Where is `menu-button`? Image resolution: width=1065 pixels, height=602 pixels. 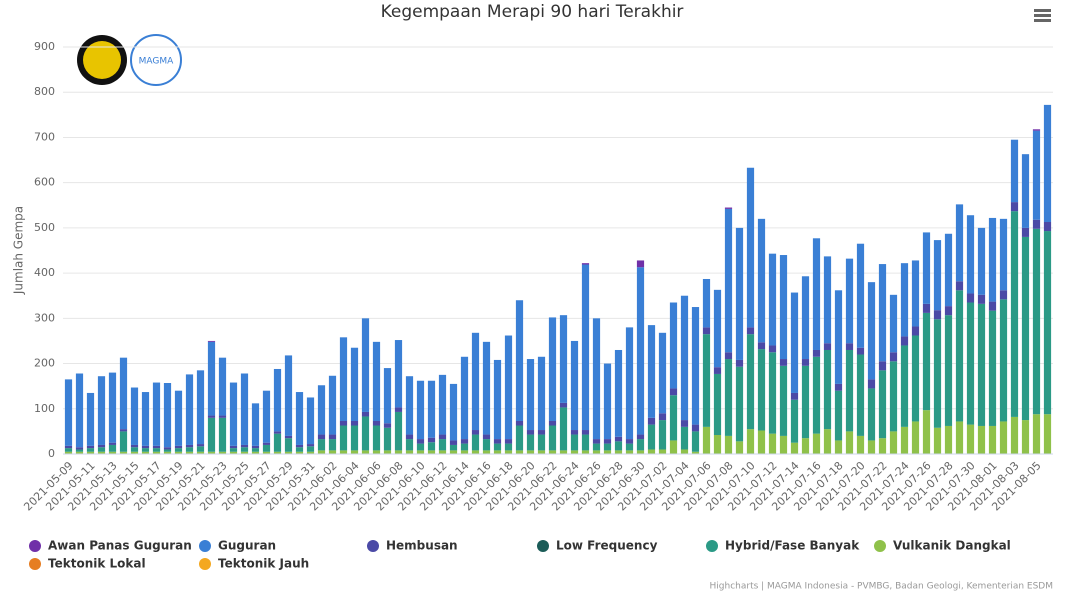
menu-button is located at coordinates (1042, 15).